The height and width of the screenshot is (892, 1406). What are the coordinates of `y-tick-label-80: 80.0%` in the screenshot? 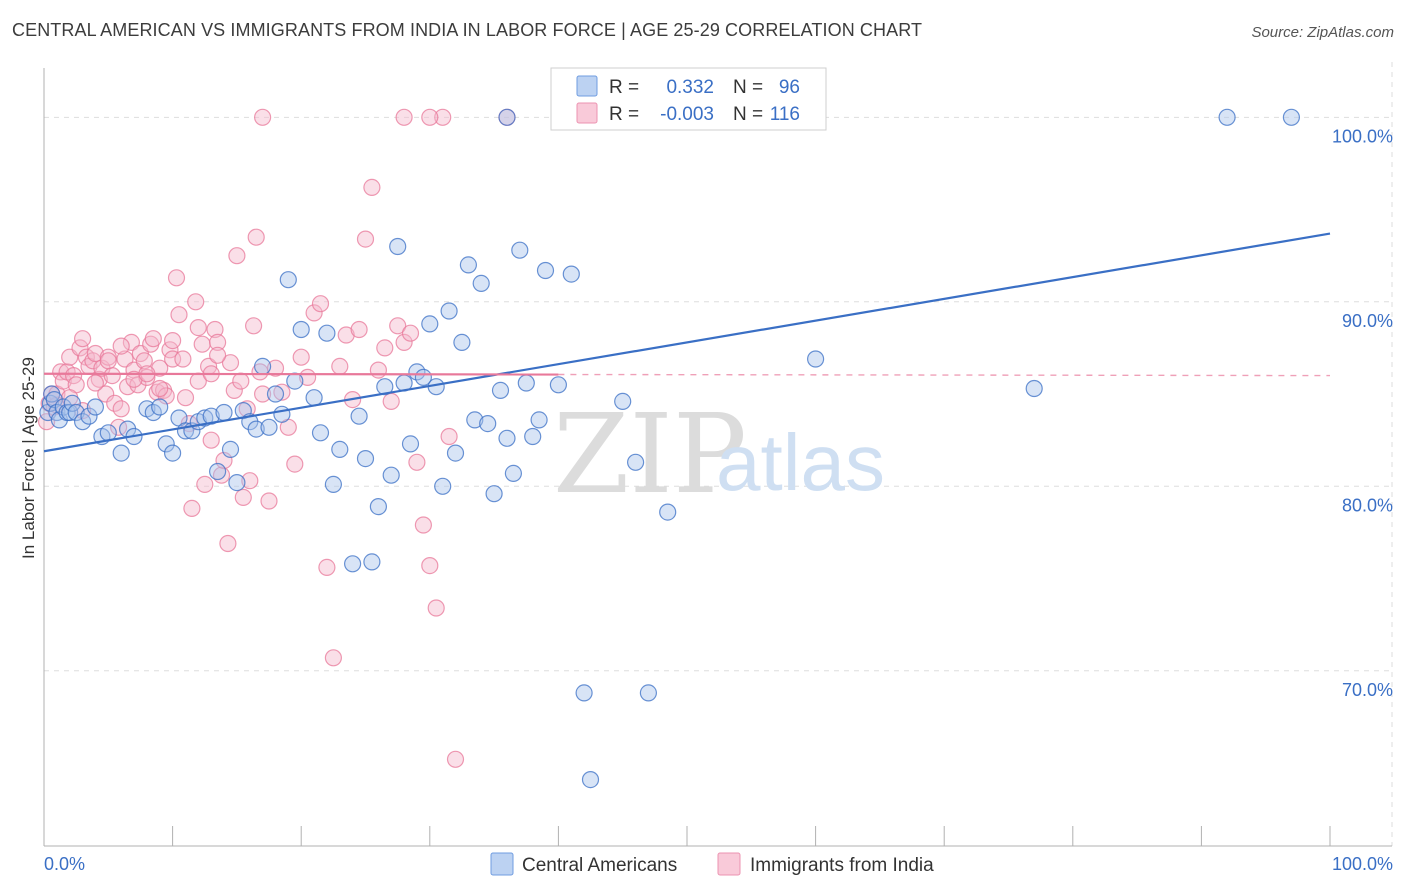 It's located at (1367, 505).